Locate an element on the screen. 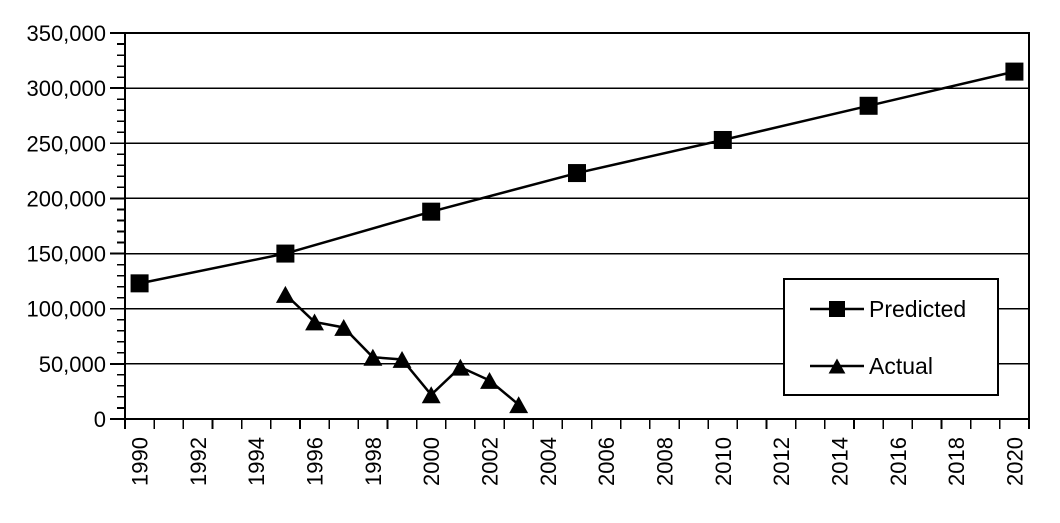 The height and width of the screenshot is (523, 1060). x-tick-label: 2014 is located at coordinates (839, 461).